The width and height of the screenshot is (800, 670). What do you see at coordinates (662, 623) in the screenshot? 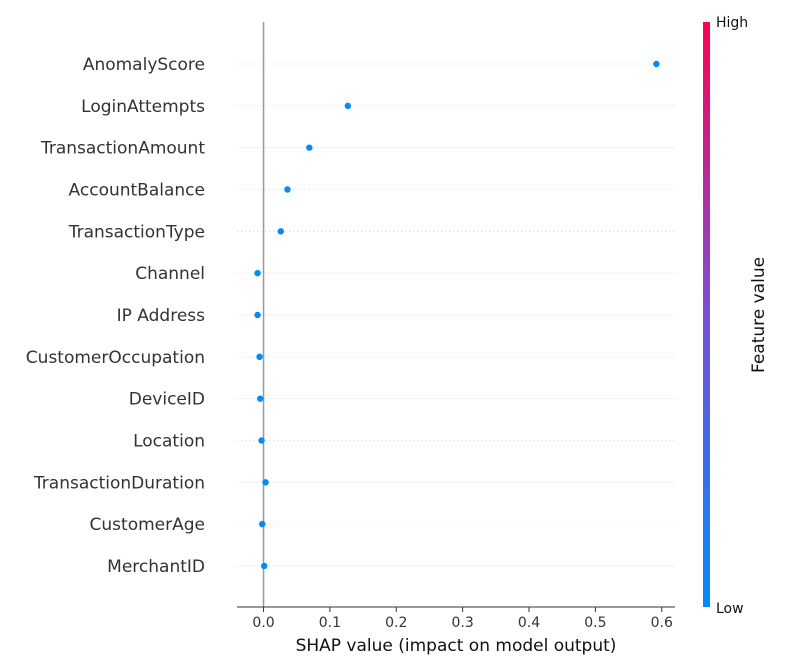
I see `x-tick-label: 0.6` at bounding box center [662, 623].